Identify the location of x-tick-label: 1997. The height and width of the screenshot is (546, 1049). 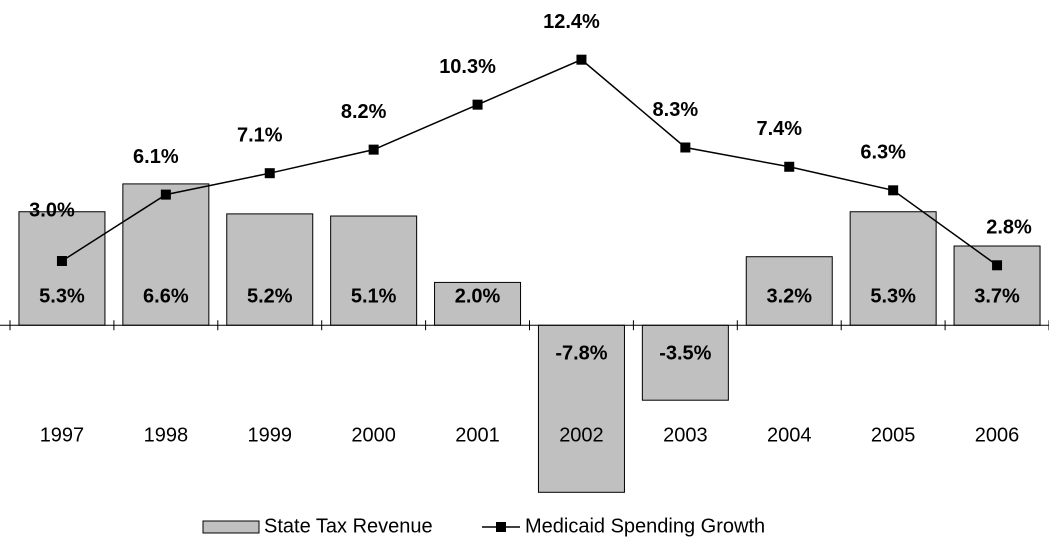
(62, 435).